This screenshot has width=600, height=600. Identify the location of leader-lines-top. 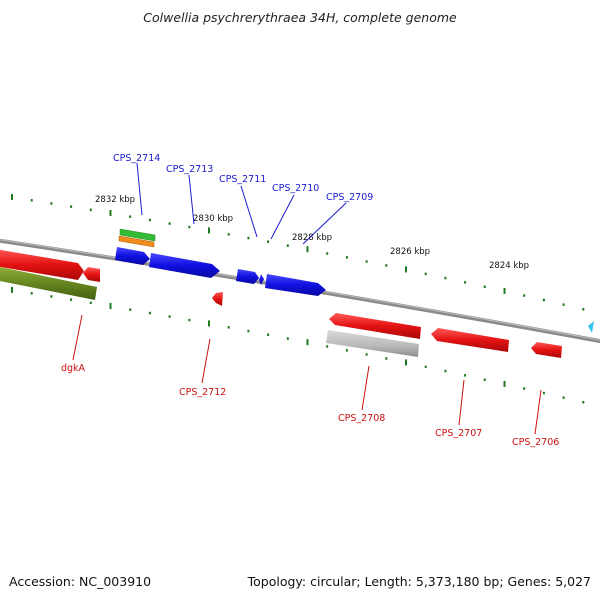
(241, 203).